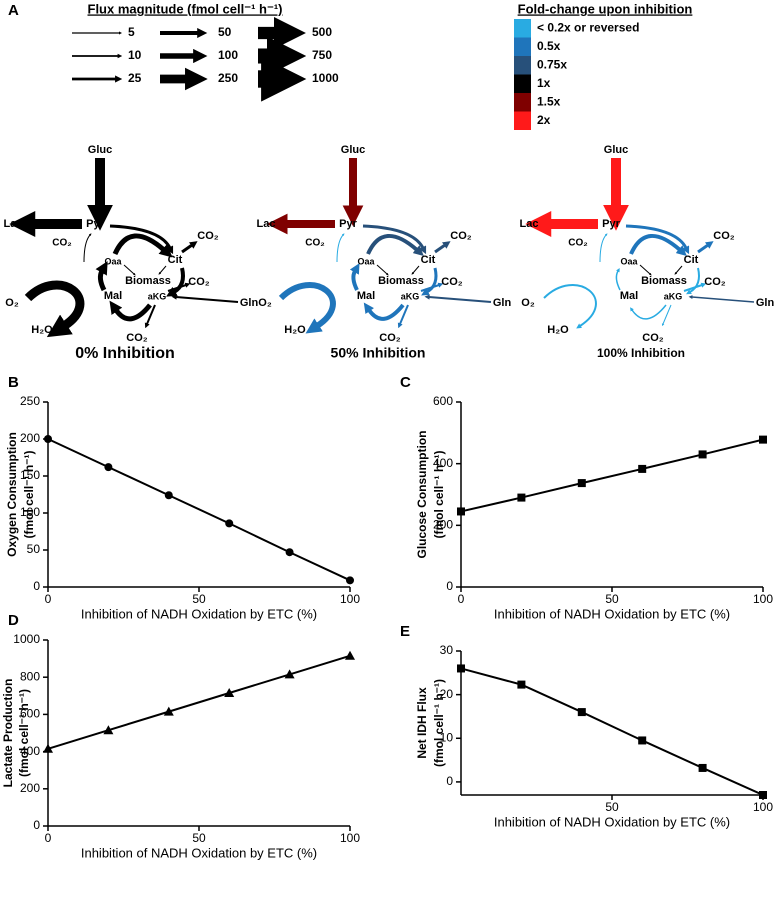 The width and height of the screenshot is (776, 902). Describe the element at coordinates (549, 102) in the screenshot. I see `fold-legend-label: 1.5x` at that location.